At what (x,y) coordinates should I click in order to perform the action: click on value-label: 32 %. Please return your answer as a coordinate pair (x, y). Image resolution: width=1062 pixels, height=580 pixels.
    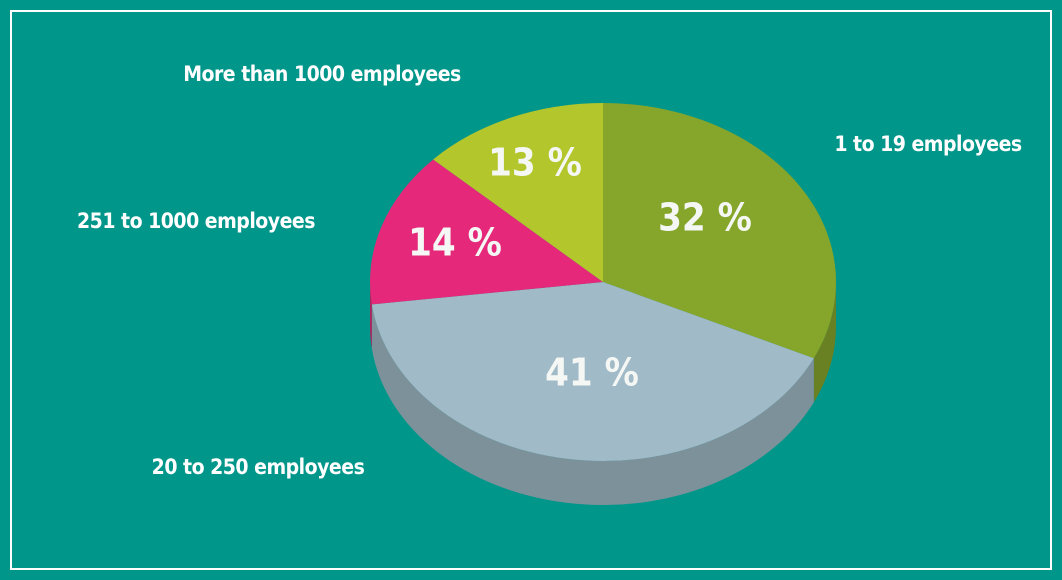
    Looking at the image, I should click on (705, 218).